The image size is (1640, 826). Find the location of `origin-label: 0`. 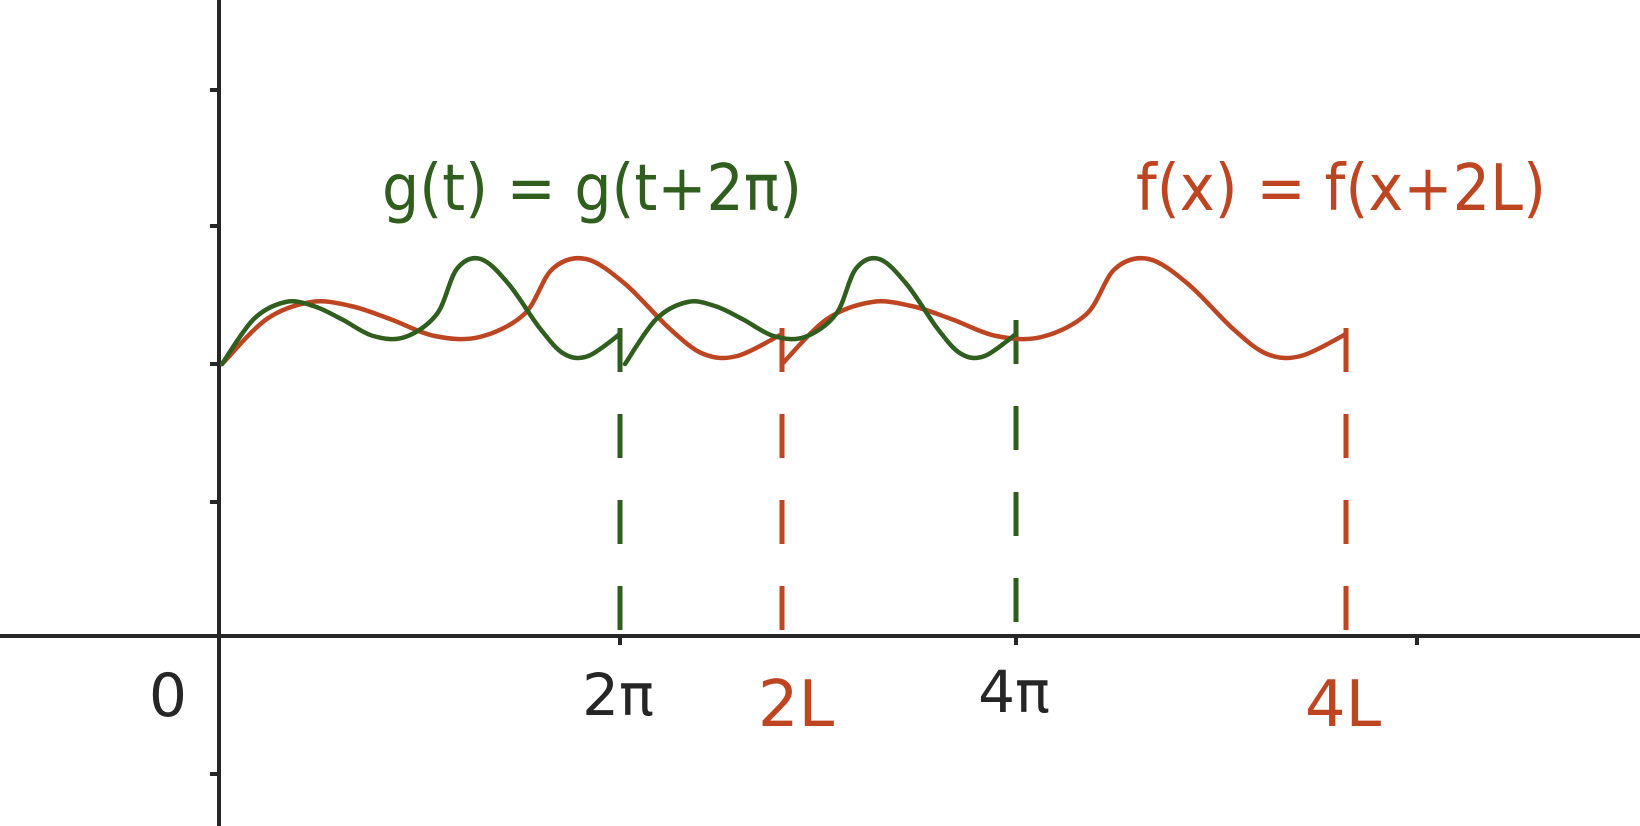

origin-label: 0 is located at coordinates (168, 696).